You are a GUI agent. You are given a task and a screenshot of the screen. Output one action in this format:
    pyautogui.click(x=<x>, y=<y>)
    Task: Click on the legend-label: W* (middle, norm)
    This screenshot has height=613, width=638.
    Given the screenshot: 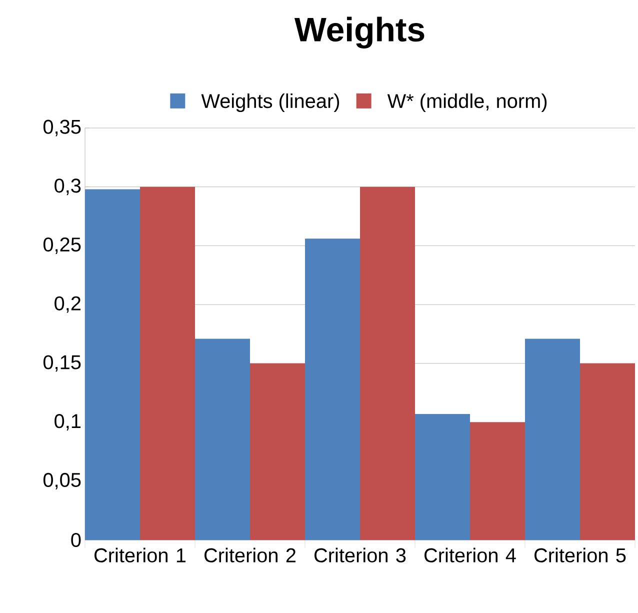 What is the action you would take?
    pyautogui.click(x=467, y=102)
    